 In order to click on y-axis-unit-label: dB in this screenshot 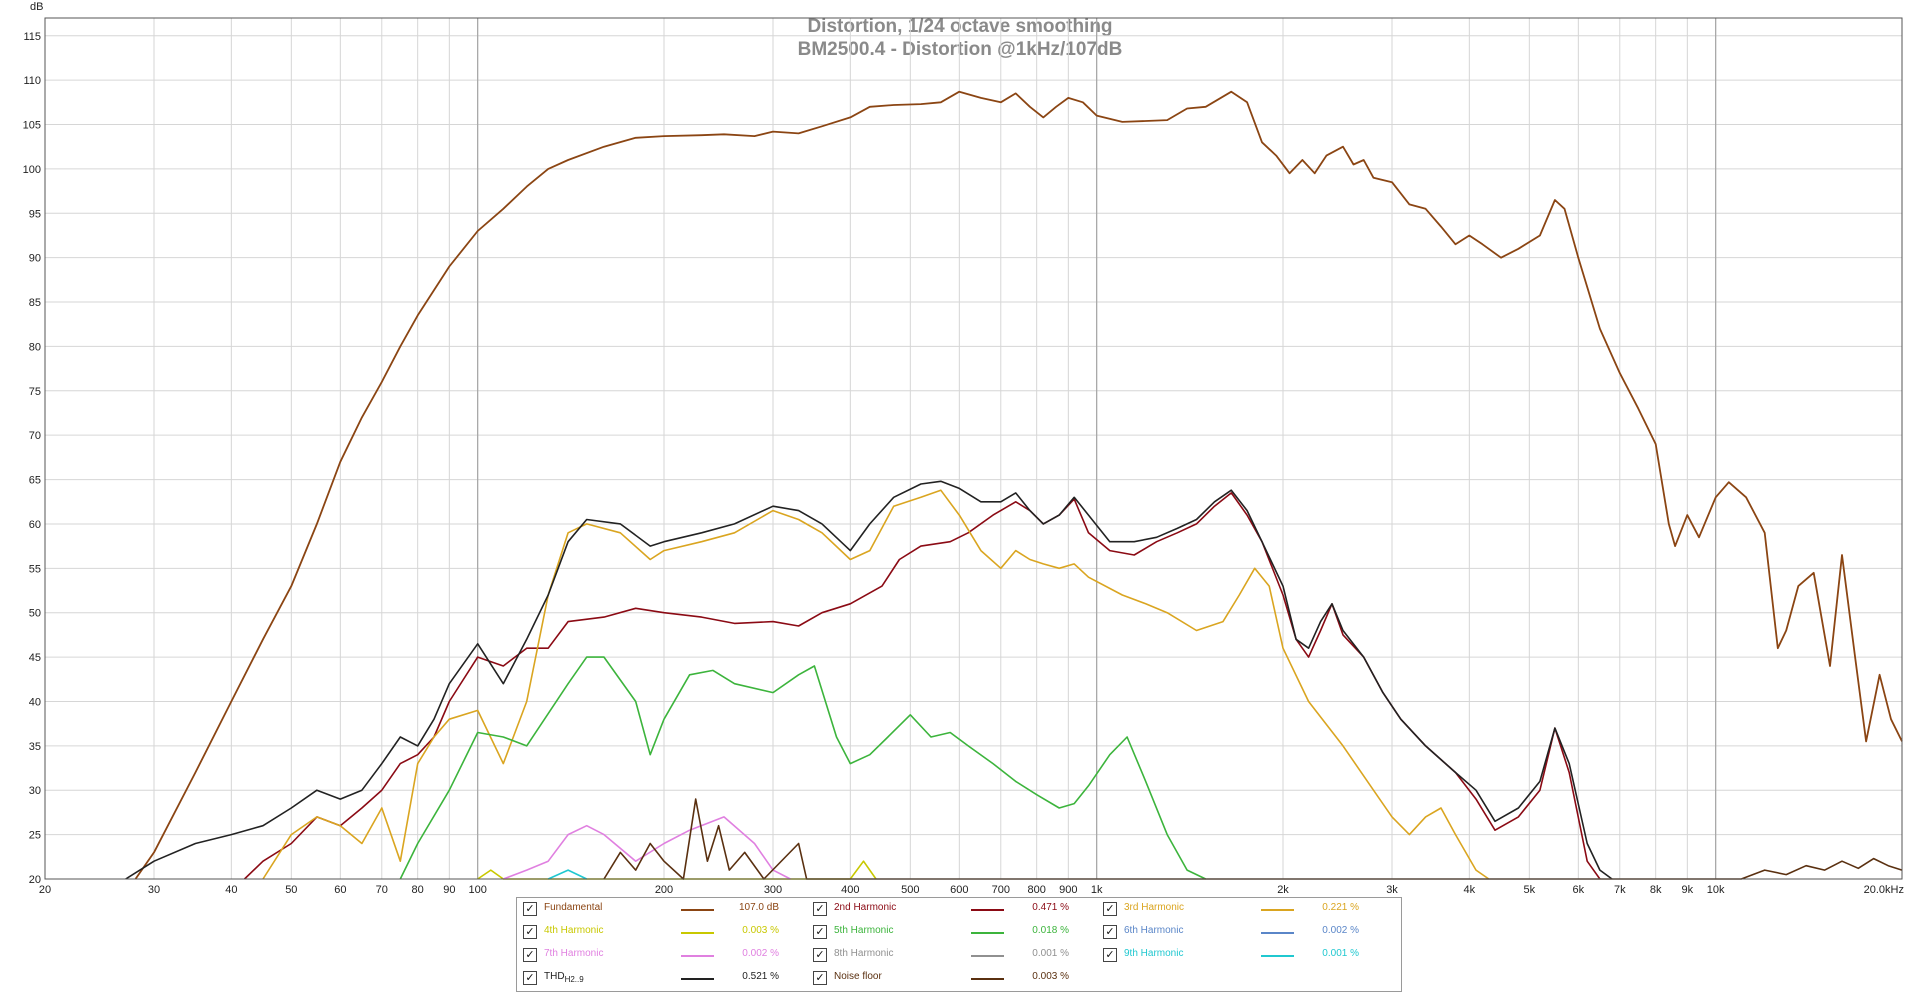, I will do `click(36, 7)`.